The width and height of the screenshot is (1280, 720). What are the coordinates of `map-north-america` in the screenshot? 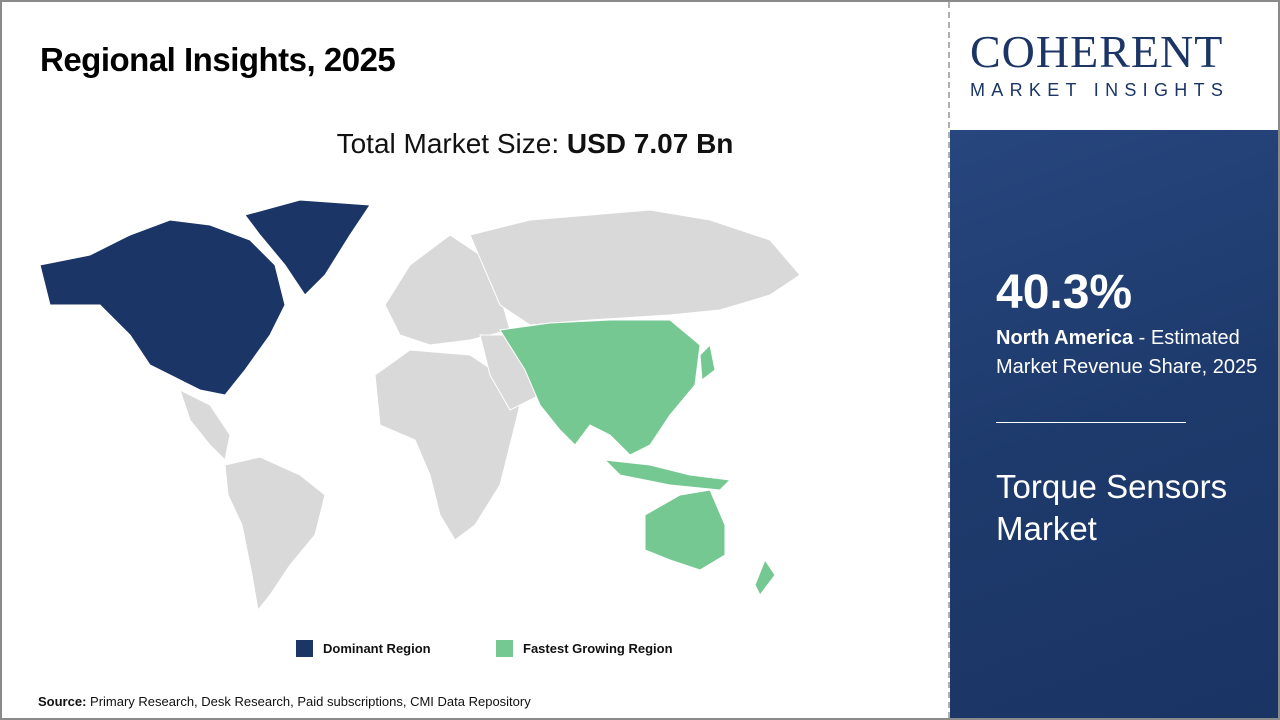 It's located at (162, 307).